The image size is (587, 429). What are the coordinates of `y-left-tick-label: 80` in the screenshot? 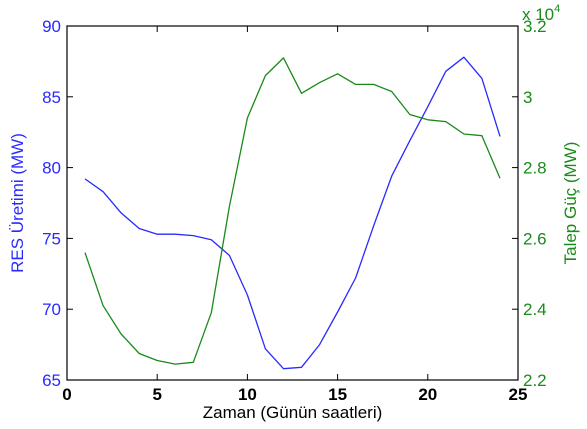 It's located at (51, 168).